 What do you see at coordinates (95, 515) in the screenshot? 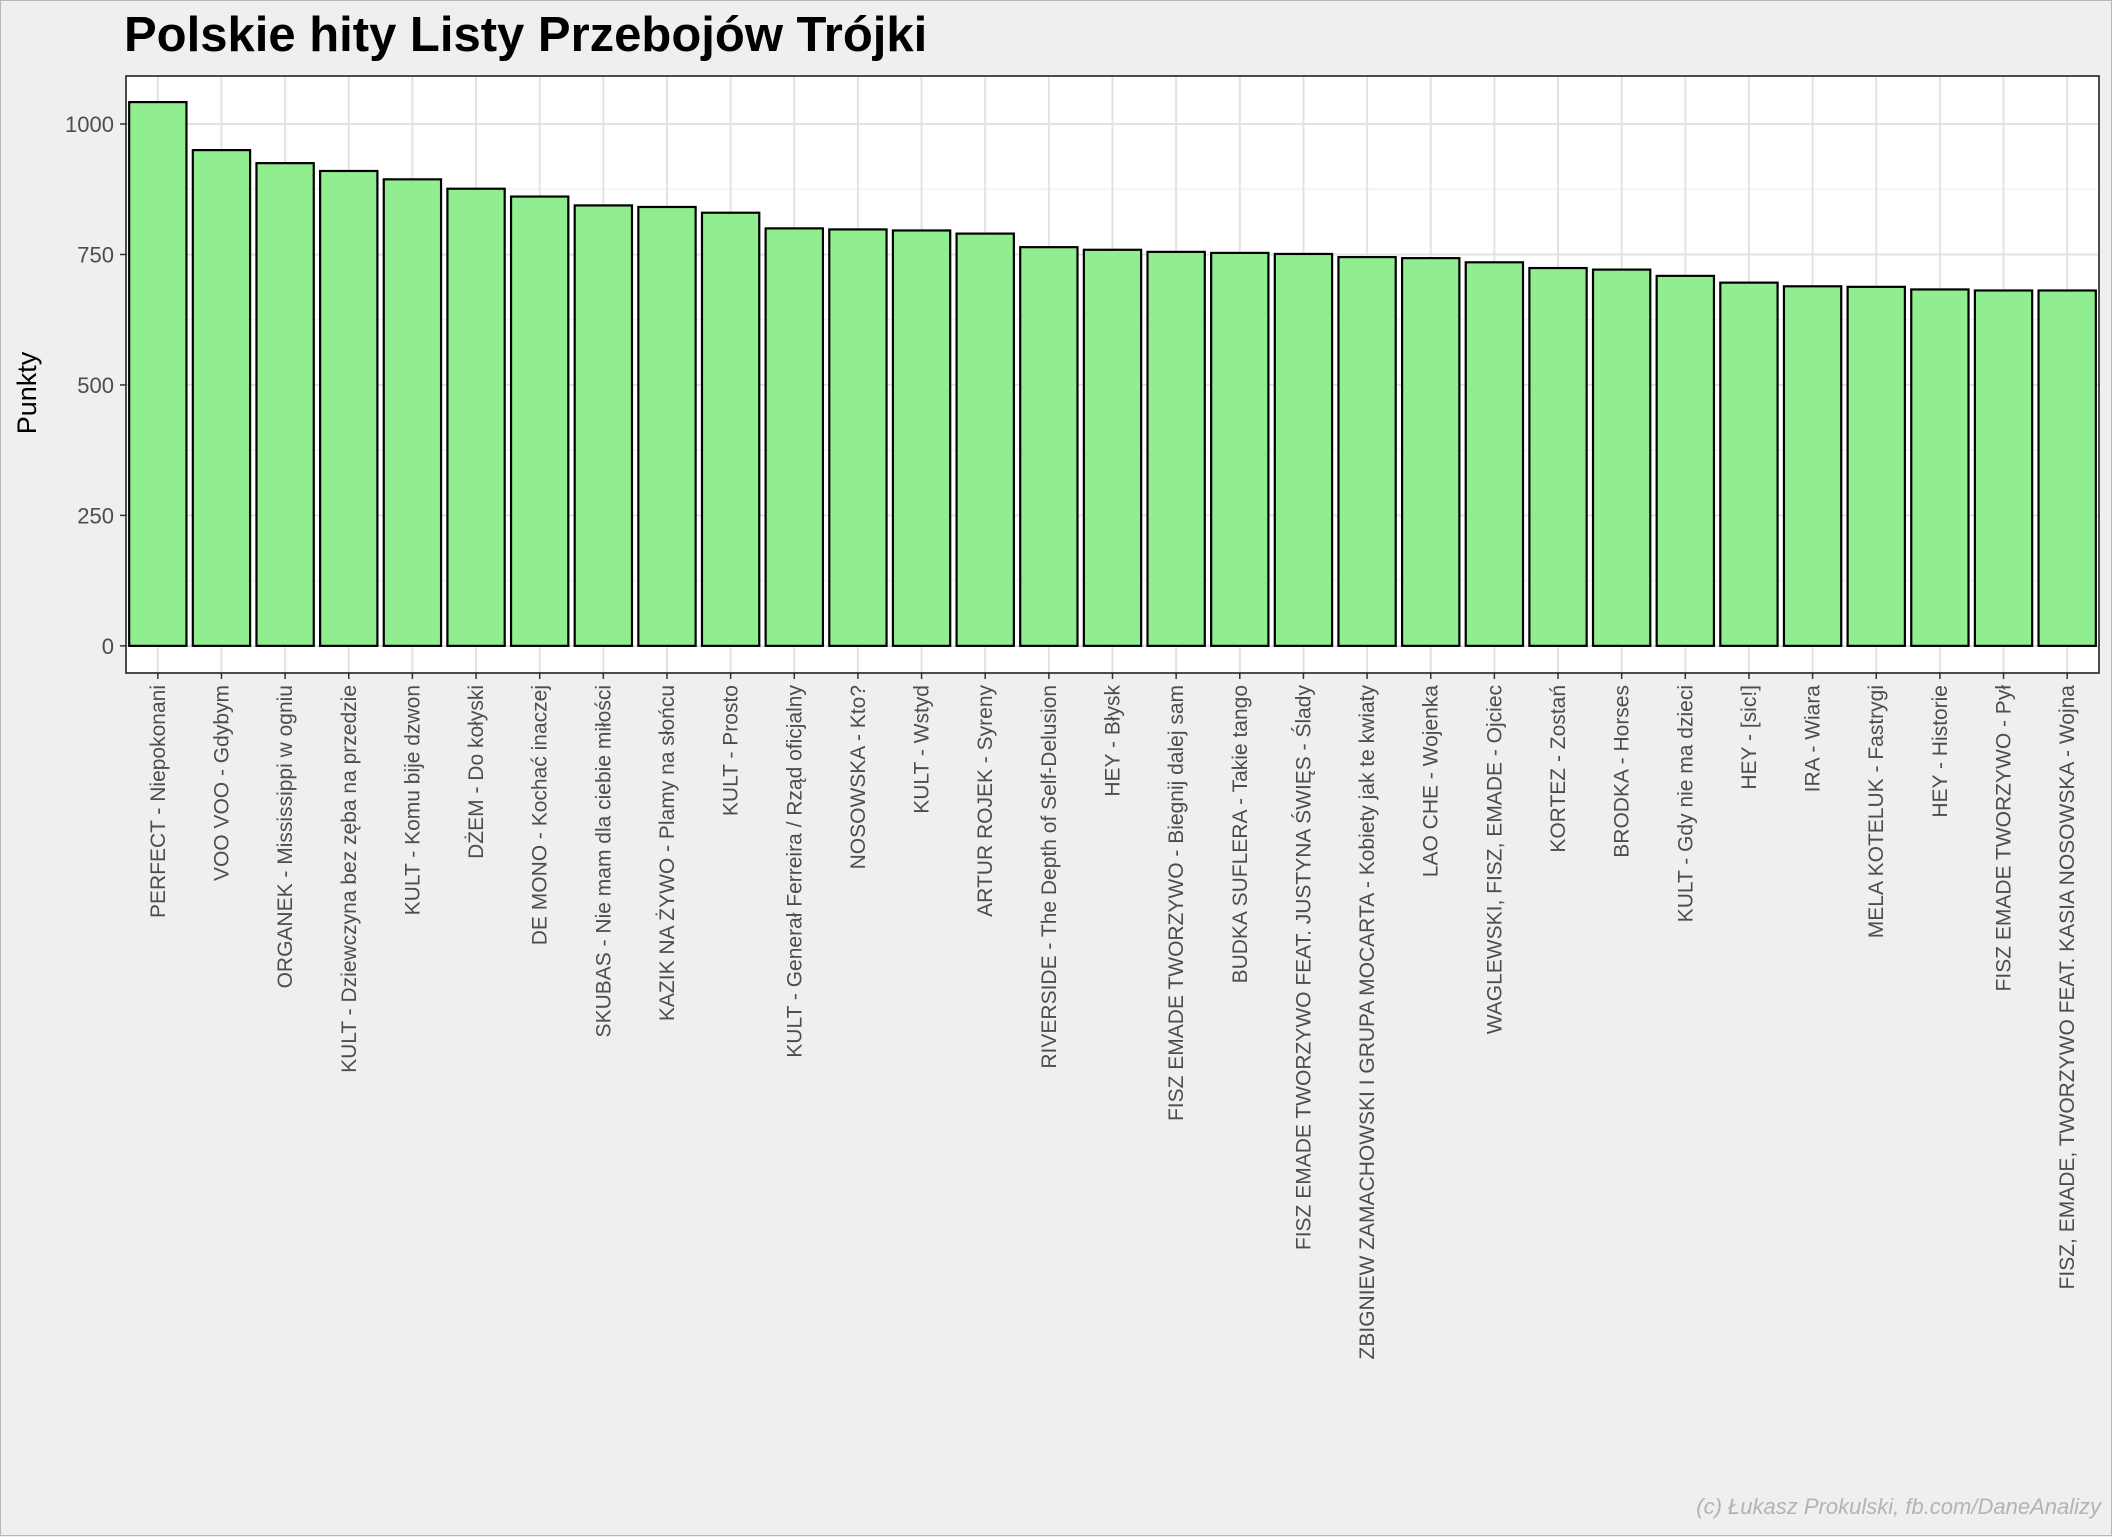
I see `y-tick-label: 250` at bounding box center [95, 515].